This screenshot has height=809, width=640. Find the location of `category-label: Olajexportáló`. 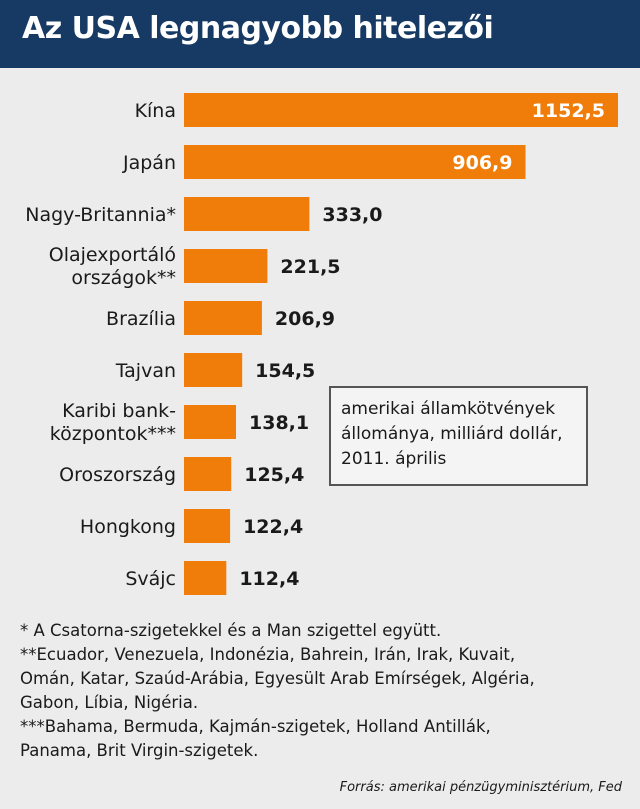

category-label: Olajexportáló is located at coordinates (112, 255).